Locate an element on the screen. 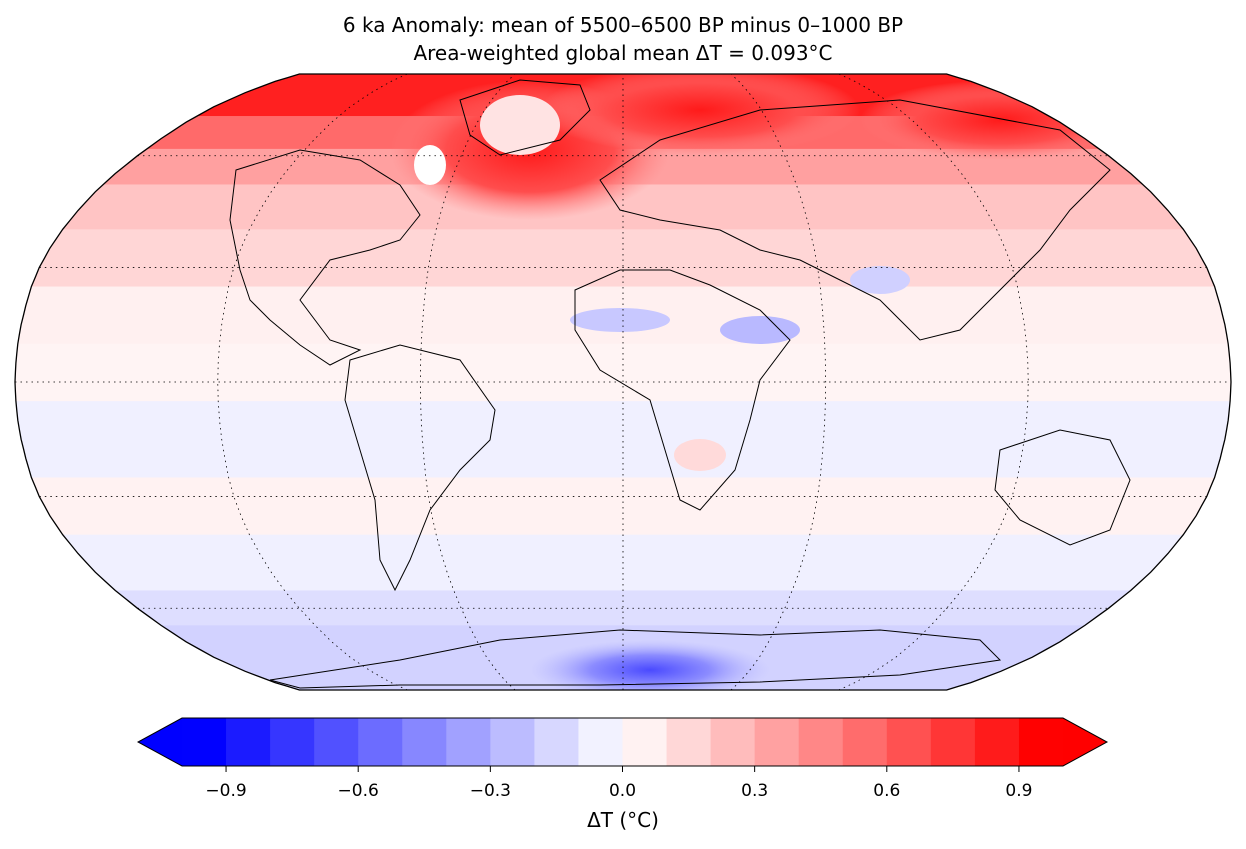 This screenshot has width=1246, height=849. south-africa-warm-anomaly is located at coordinates (700, 455).